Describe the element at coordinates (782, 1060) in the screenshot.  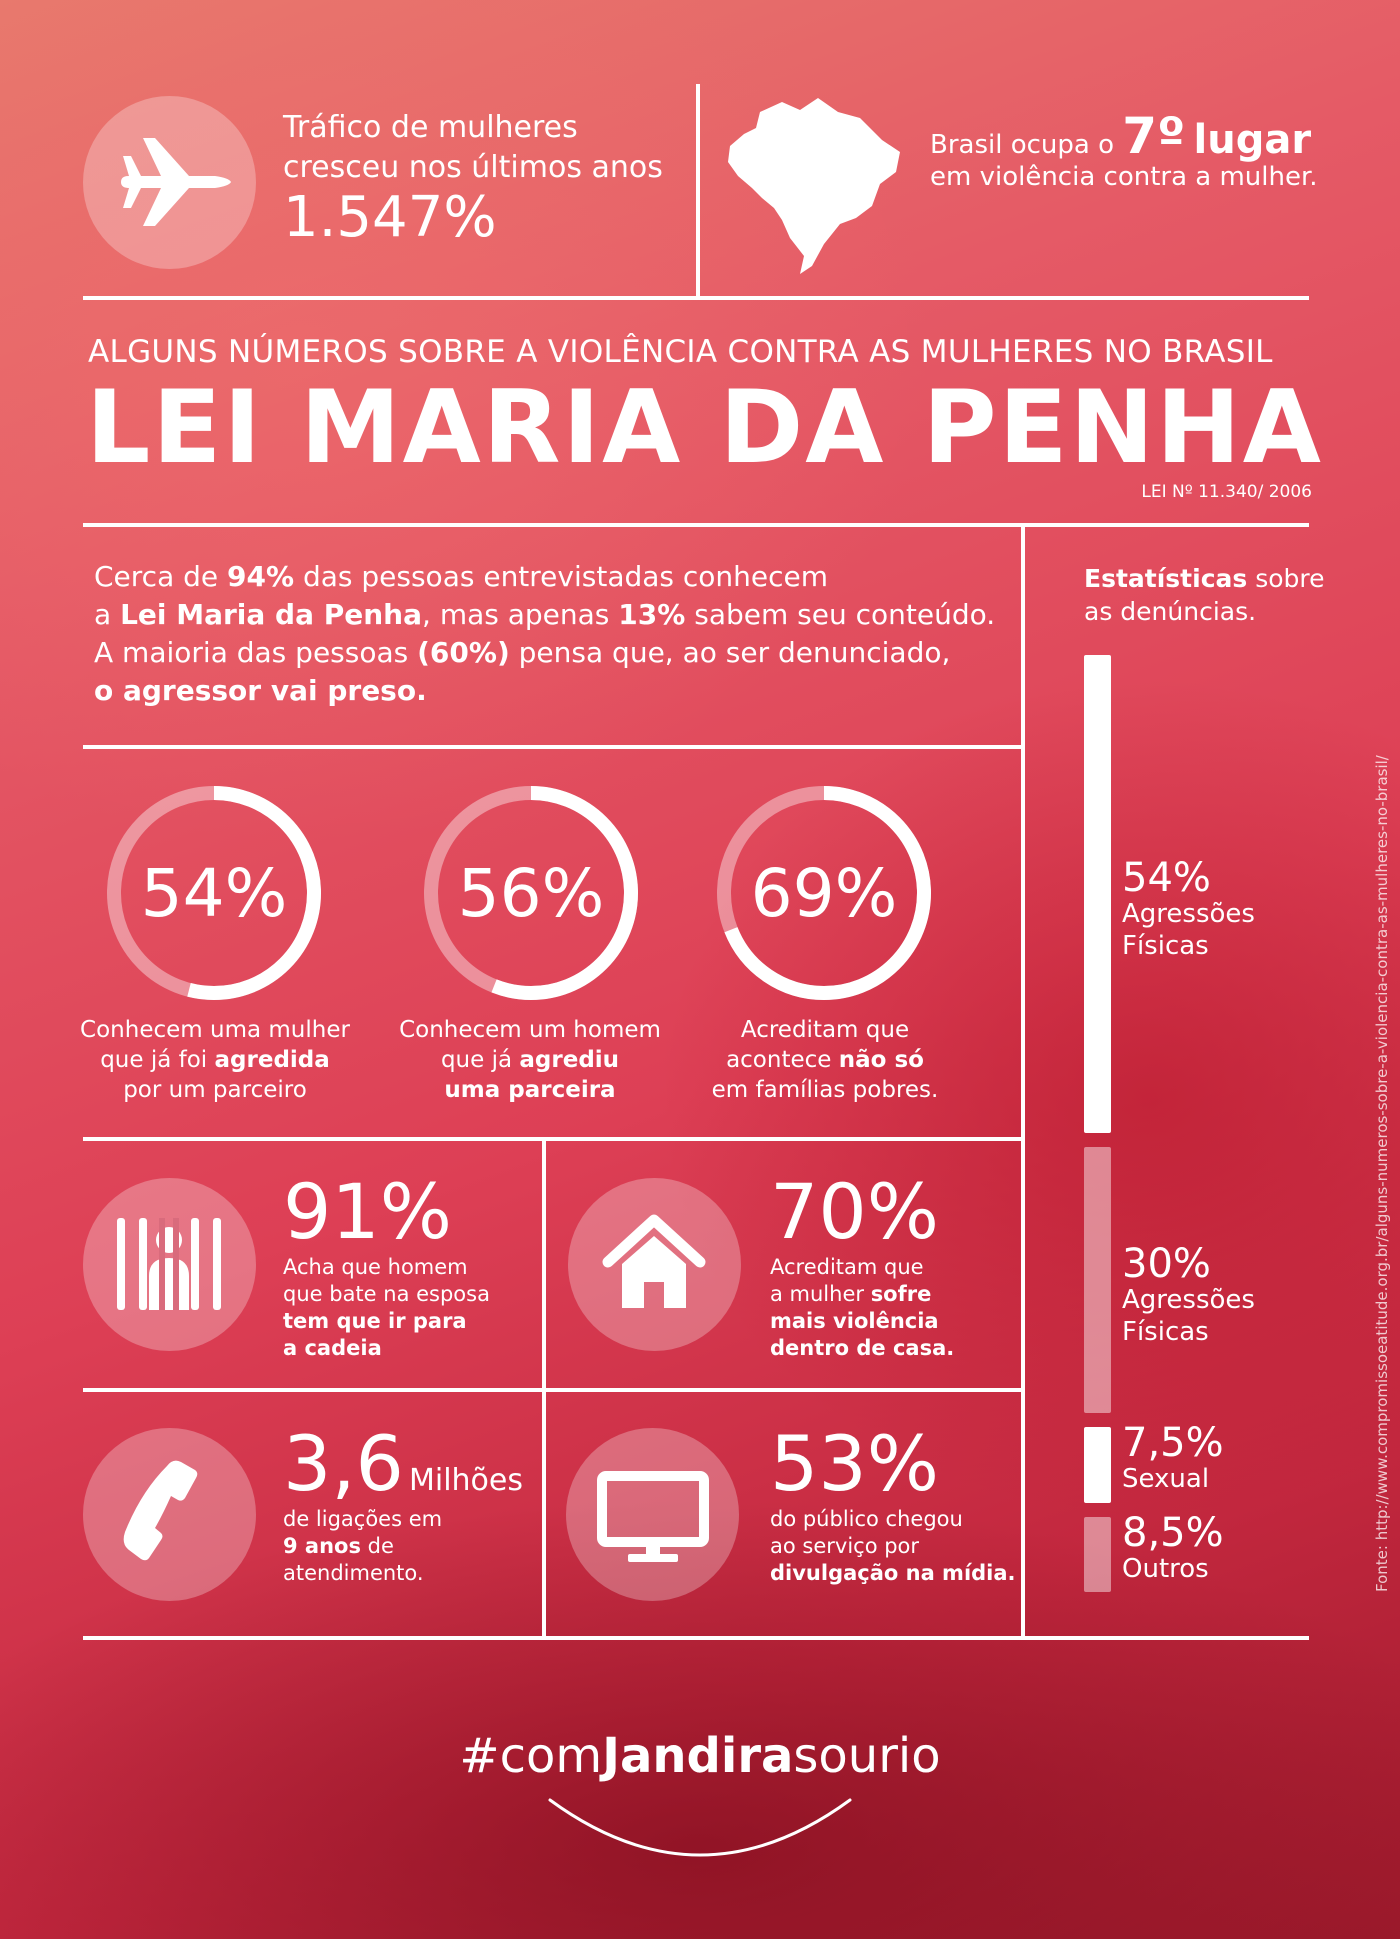
I see `ring-caption-line: acontece` at that location.